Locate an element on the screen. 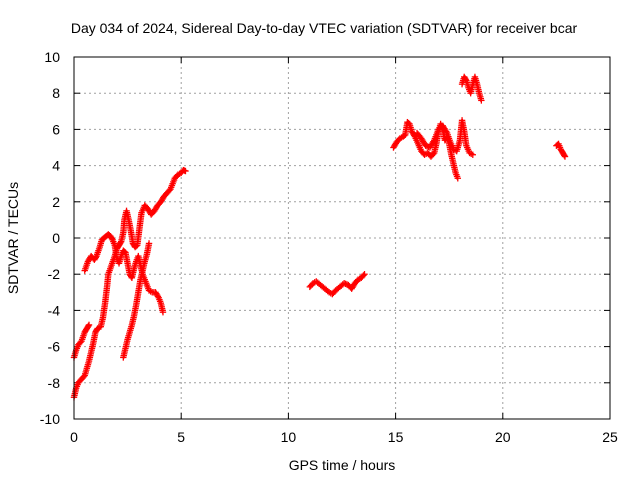 This screenshot has width=640, height=480. y-tick-label: -10 is located at coordinates (50, 419).